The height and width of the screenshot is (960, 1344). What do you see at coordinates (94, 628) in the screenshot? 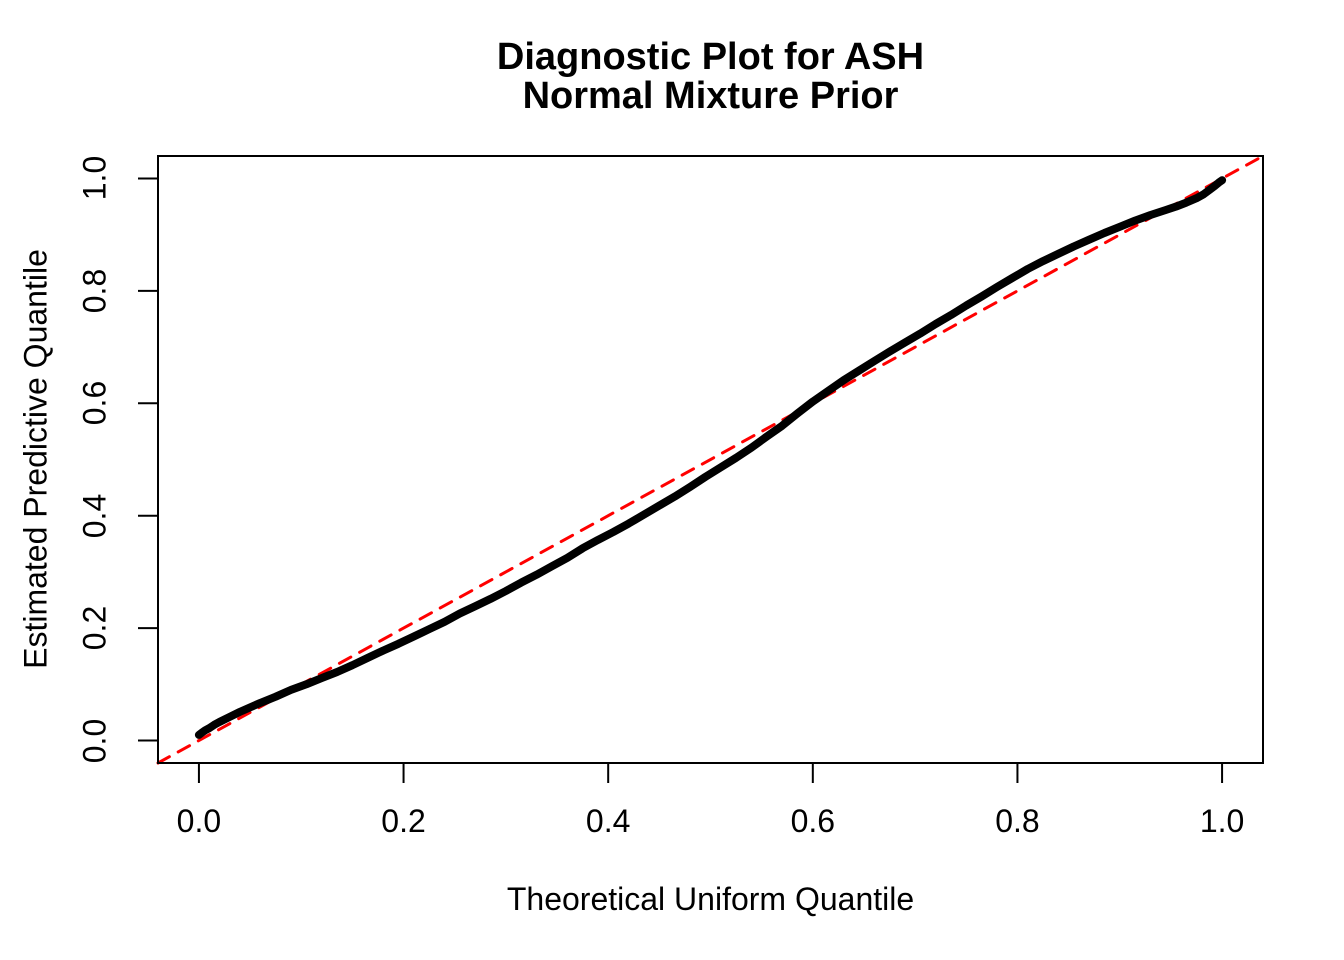
I see `y-tick-label: 0.2` at bounding box center [94, 628].